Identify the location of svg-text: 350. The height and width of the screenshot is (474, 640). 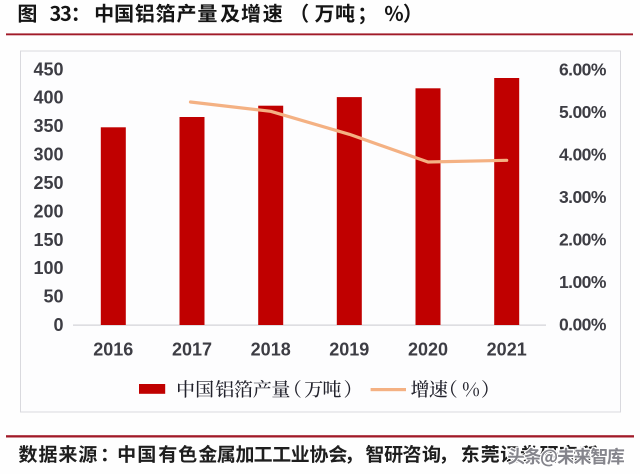
(48, 126).